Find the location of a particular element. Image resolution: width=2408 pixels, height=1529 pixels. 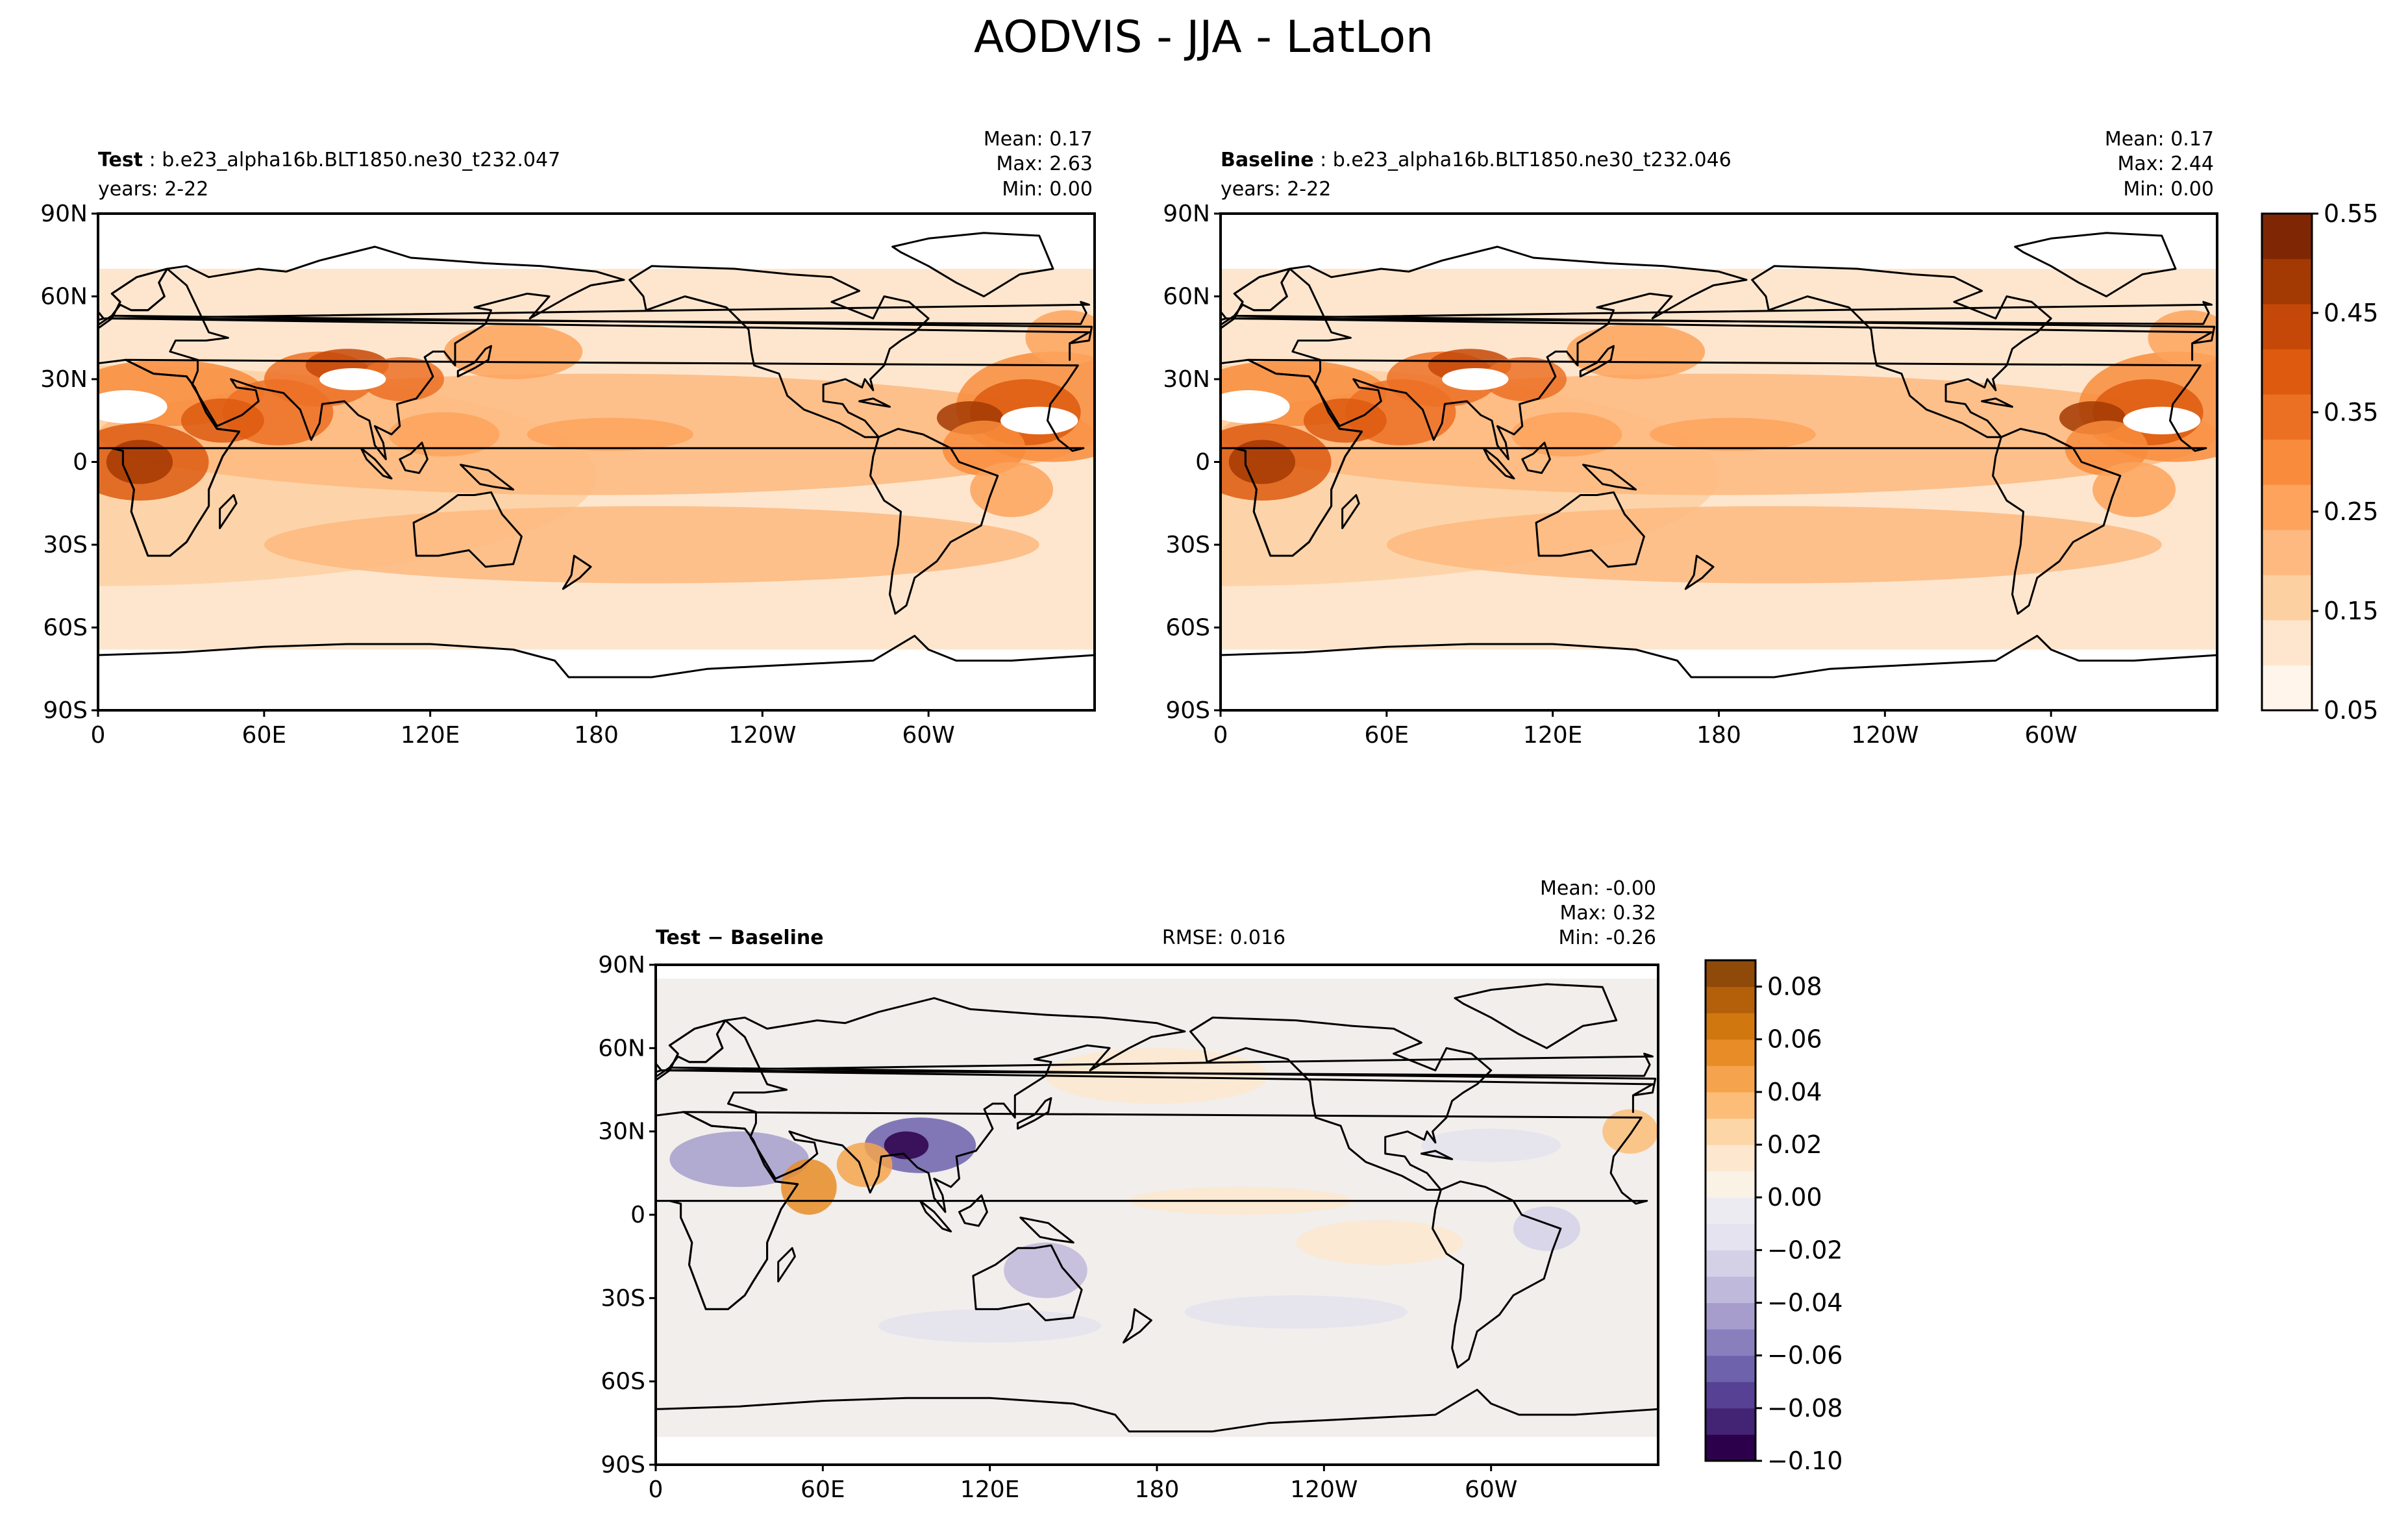

colorbar-diff-tick-label: −0.04 is located at coordinates (1805, 1303).